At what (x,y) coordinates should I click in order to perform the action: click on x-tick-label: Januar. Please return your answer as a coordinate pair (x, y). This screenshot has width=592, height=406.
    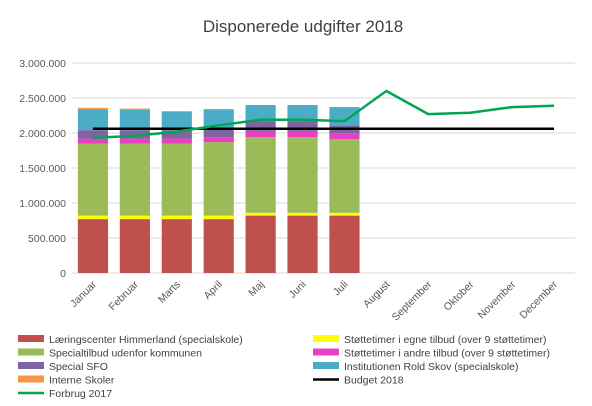
    Looking at the image, I should click on (84, 294).